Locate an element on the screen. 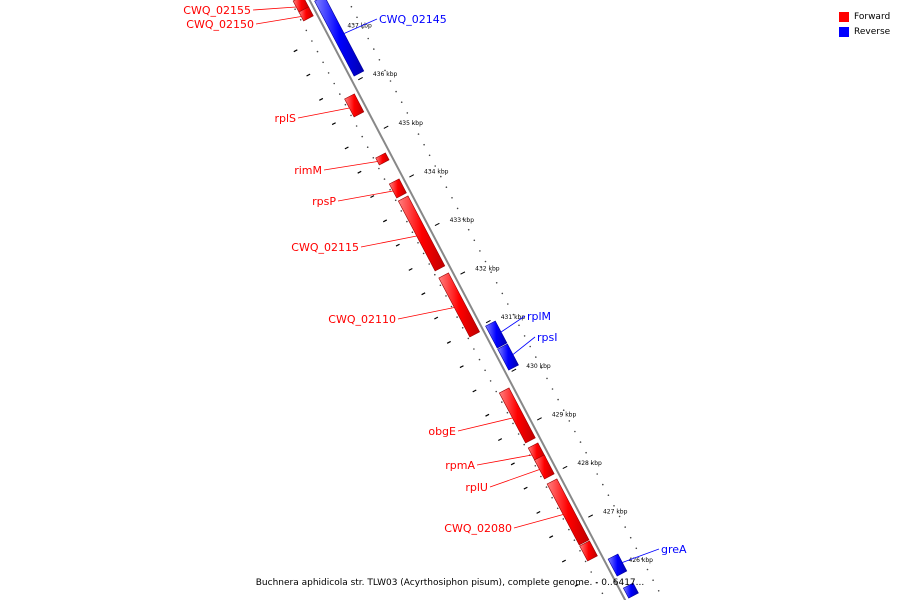 The height and width of the screenshot is (600, 900). scale-tick-label: 435 kbp is located at coordinates (410, 123).